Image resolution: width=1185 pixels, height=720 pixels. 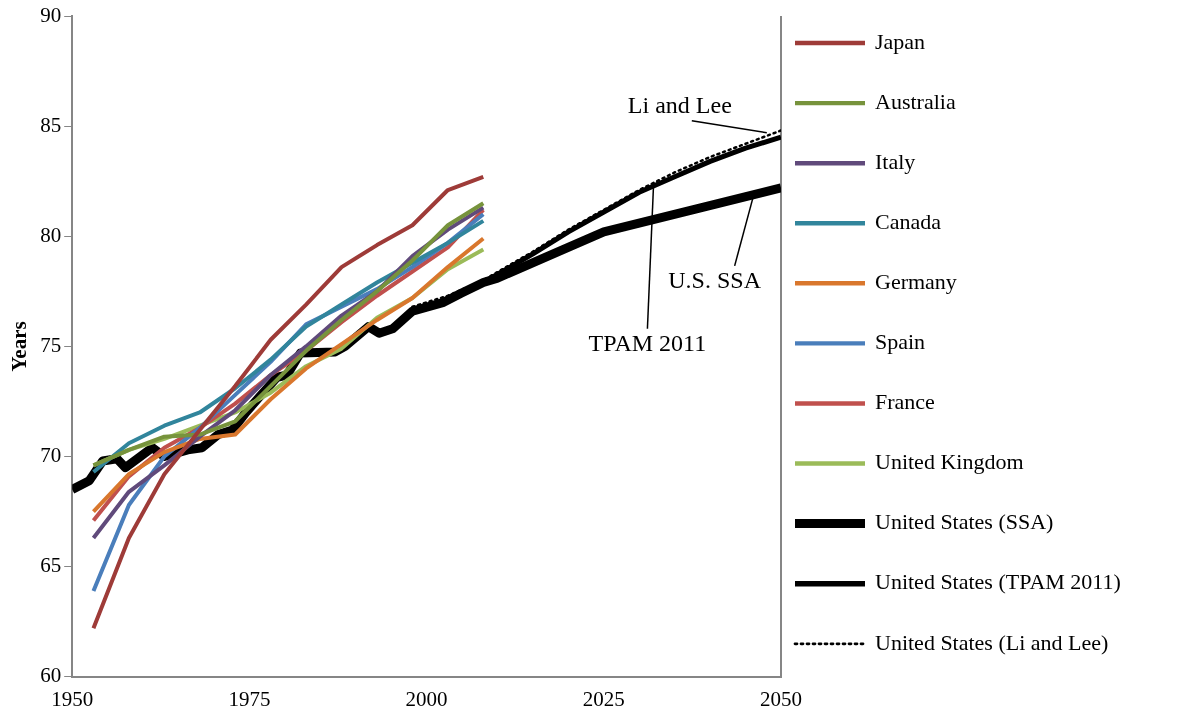 I want to click on legend-label: United States (TPAM 2011), so click(x=998, y=582).